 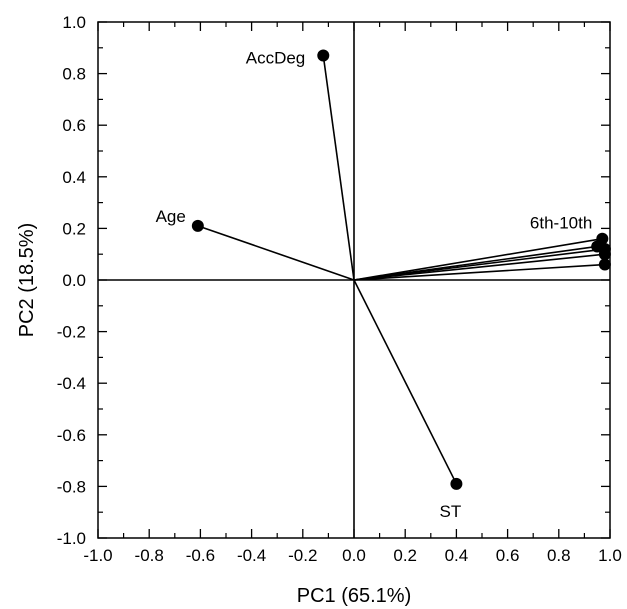 What do you see at coordinates (97, 555) in the screenshot?
I see `x-tick-label: -1.0` at bounding box center [97, 555].